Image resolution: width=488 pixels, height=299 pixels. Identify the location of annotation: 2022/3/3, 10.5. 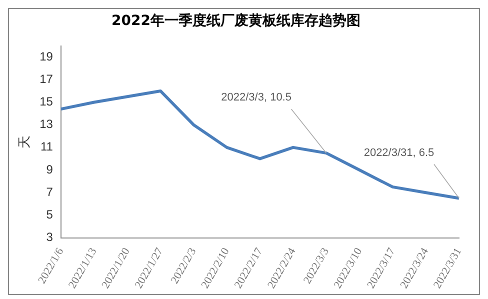
(256, 98).